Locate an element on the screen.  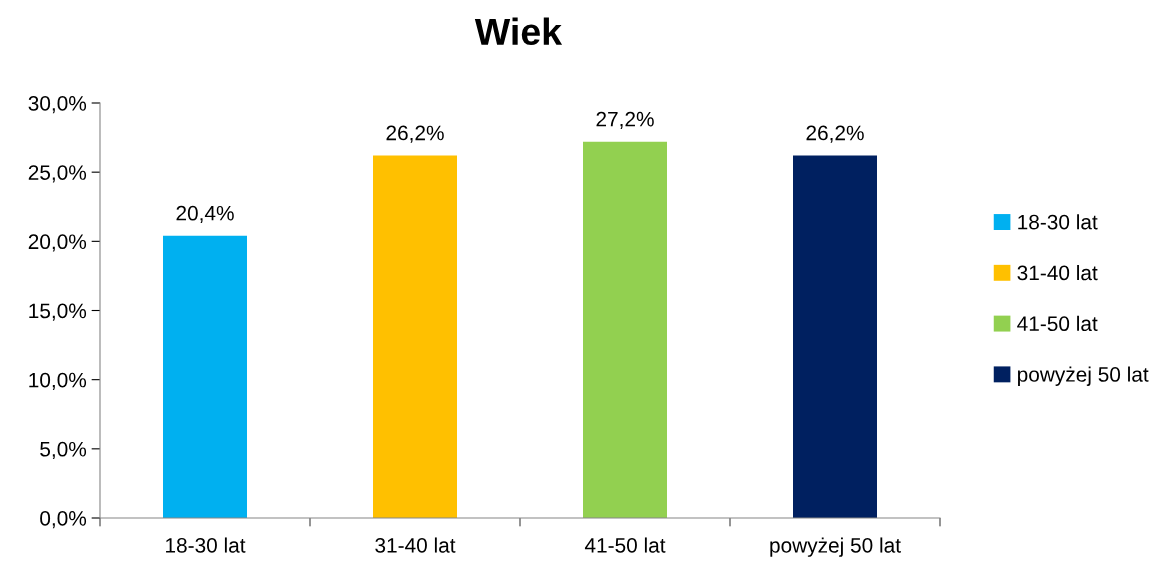
legend-label: 18-30 lat is located at coordinates (1058, 222).